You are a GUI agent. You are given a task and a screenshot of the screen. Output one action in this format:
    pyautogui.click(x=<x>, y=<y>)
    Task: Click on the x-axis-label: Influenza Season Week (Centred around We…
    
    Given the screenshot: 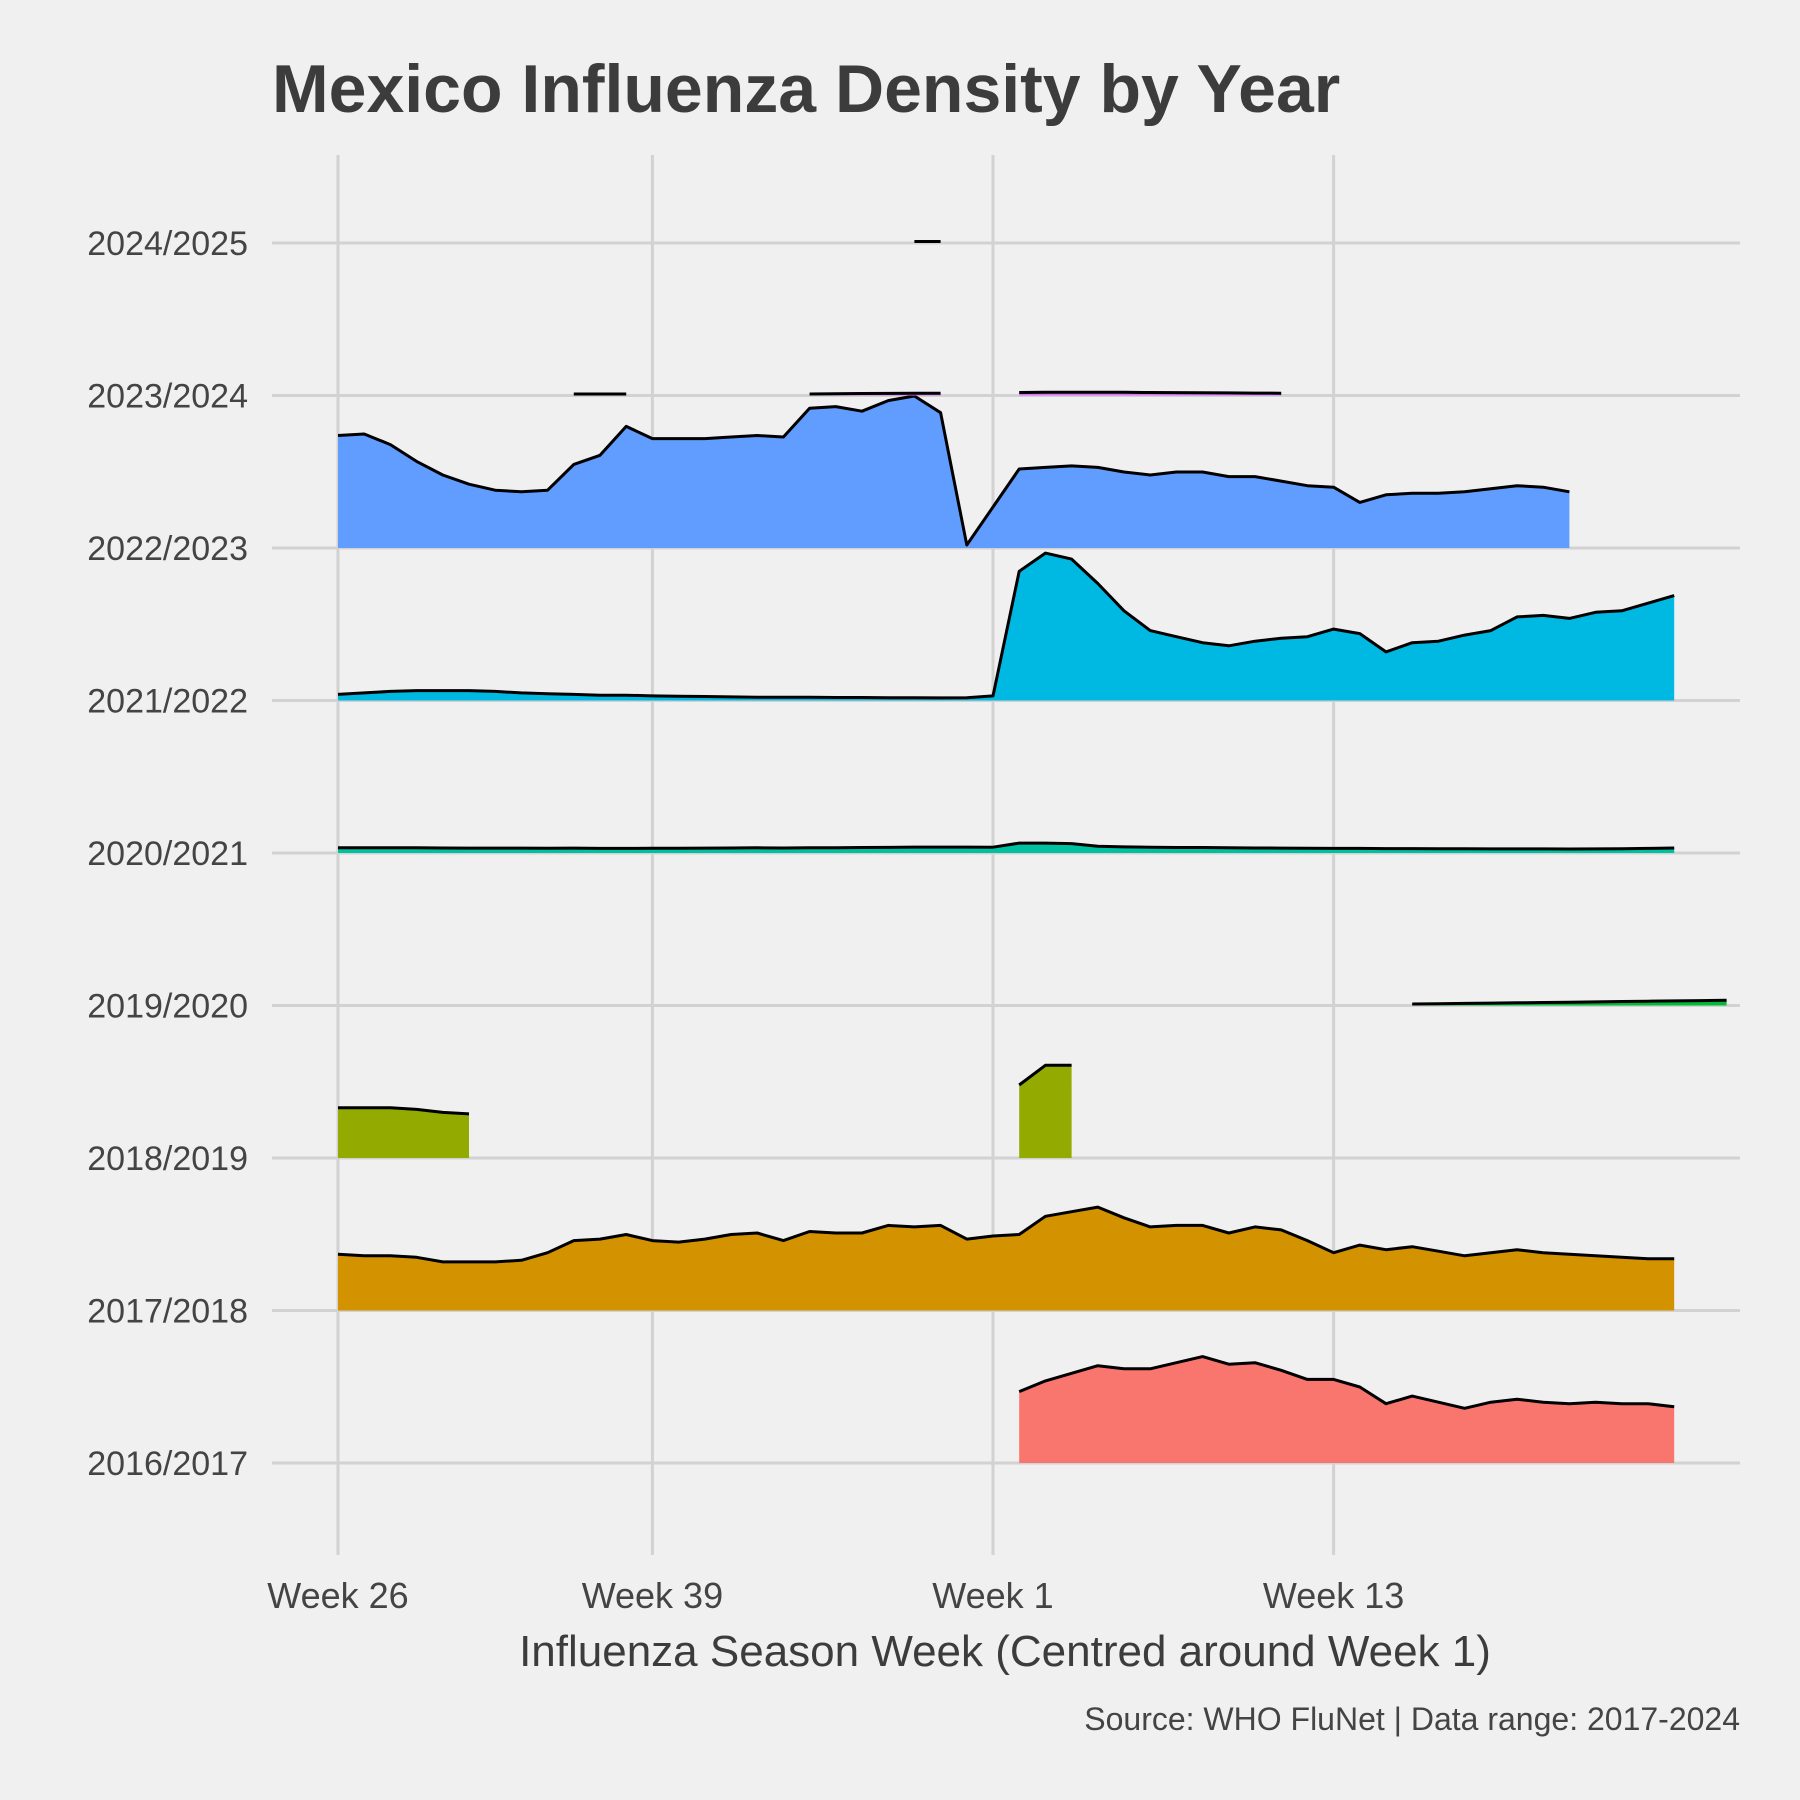 What is the action you would take?
    pyautogui.click(x=1005, y=1651)
    